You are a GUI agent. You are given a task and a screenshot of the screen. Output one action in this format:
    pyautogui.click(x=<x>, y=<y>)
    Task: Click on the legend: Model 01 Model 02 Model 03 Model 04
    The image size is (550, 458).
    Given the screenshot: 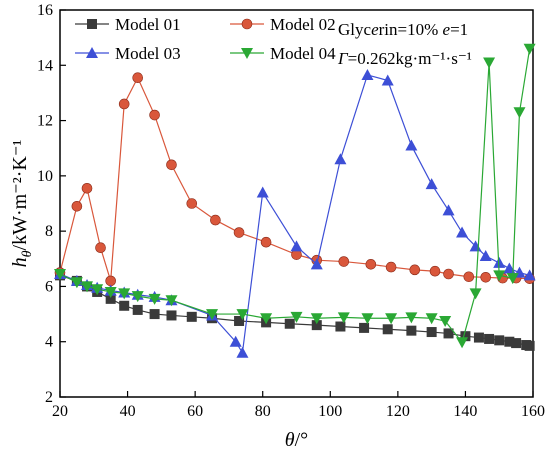 What is the action you would take?
    pyautogui.click(x=205, y=39)
    